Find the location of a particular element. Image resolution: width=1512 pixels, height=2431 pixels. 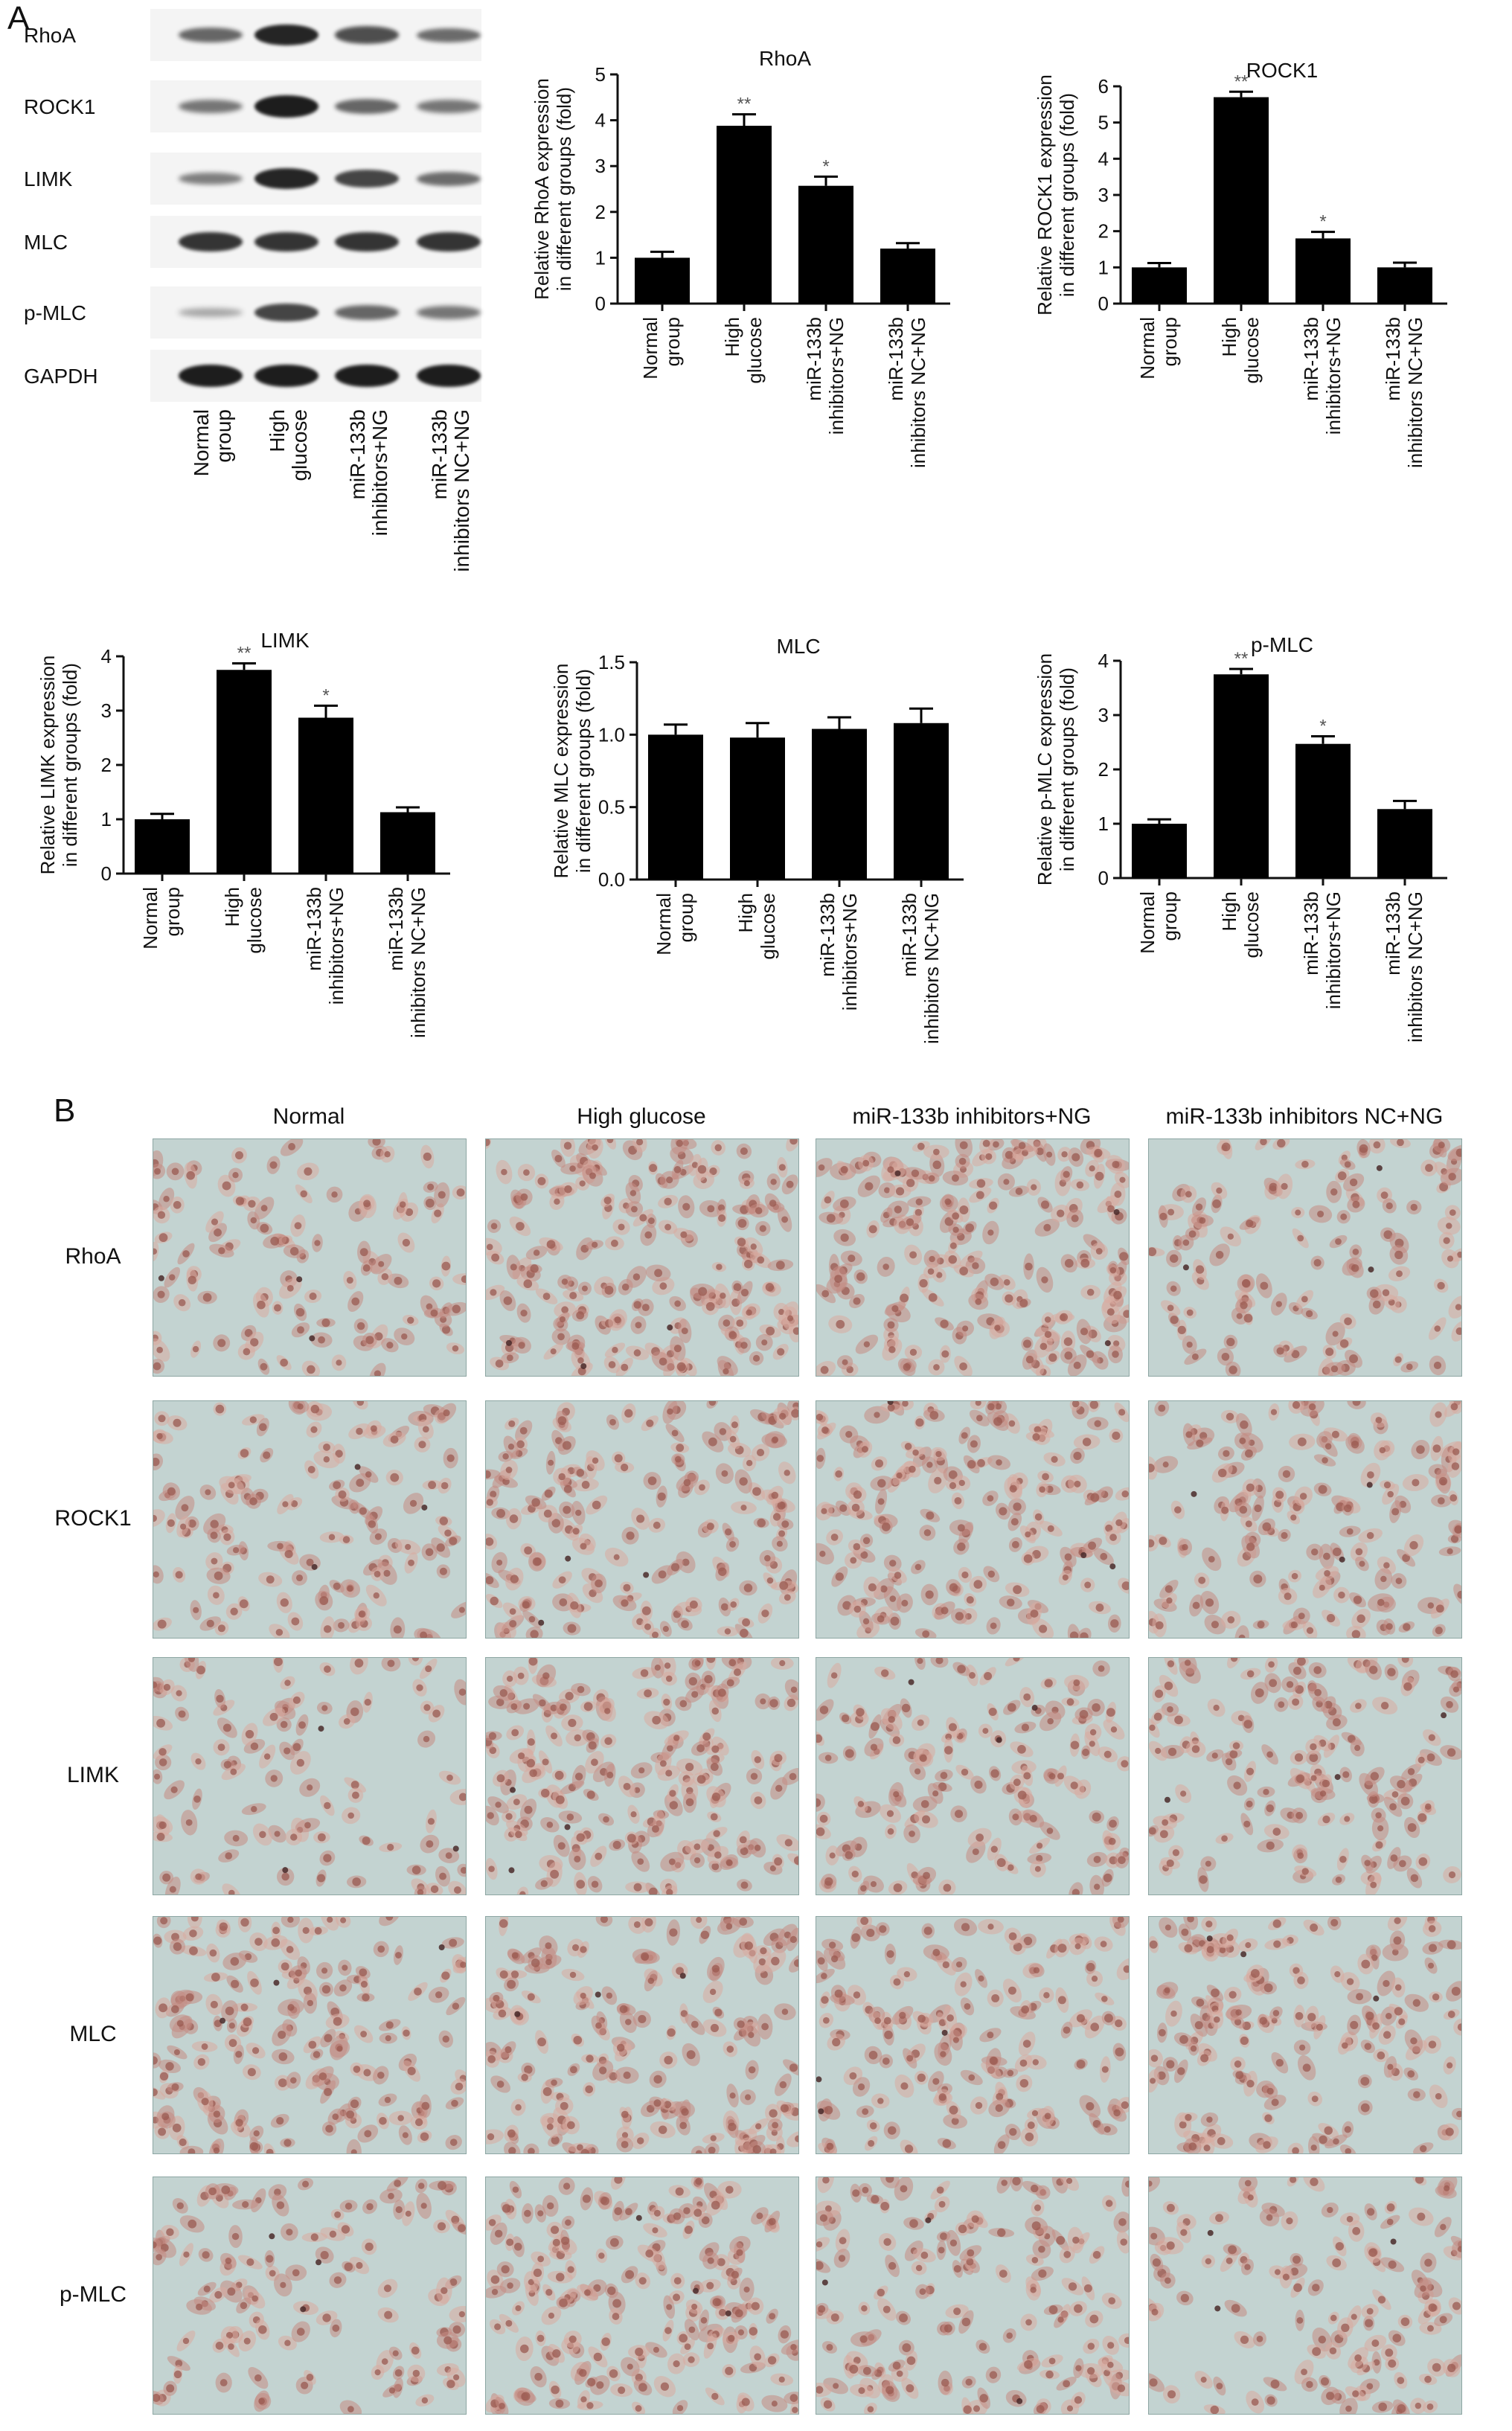

significance-marker: ** is located at coordinates (245, 653).